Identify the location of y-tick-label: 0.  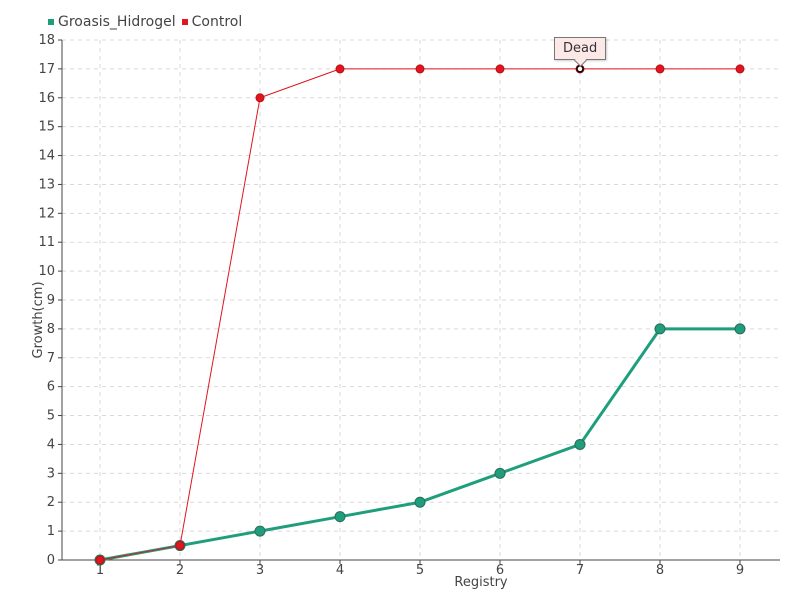
(51, 560).